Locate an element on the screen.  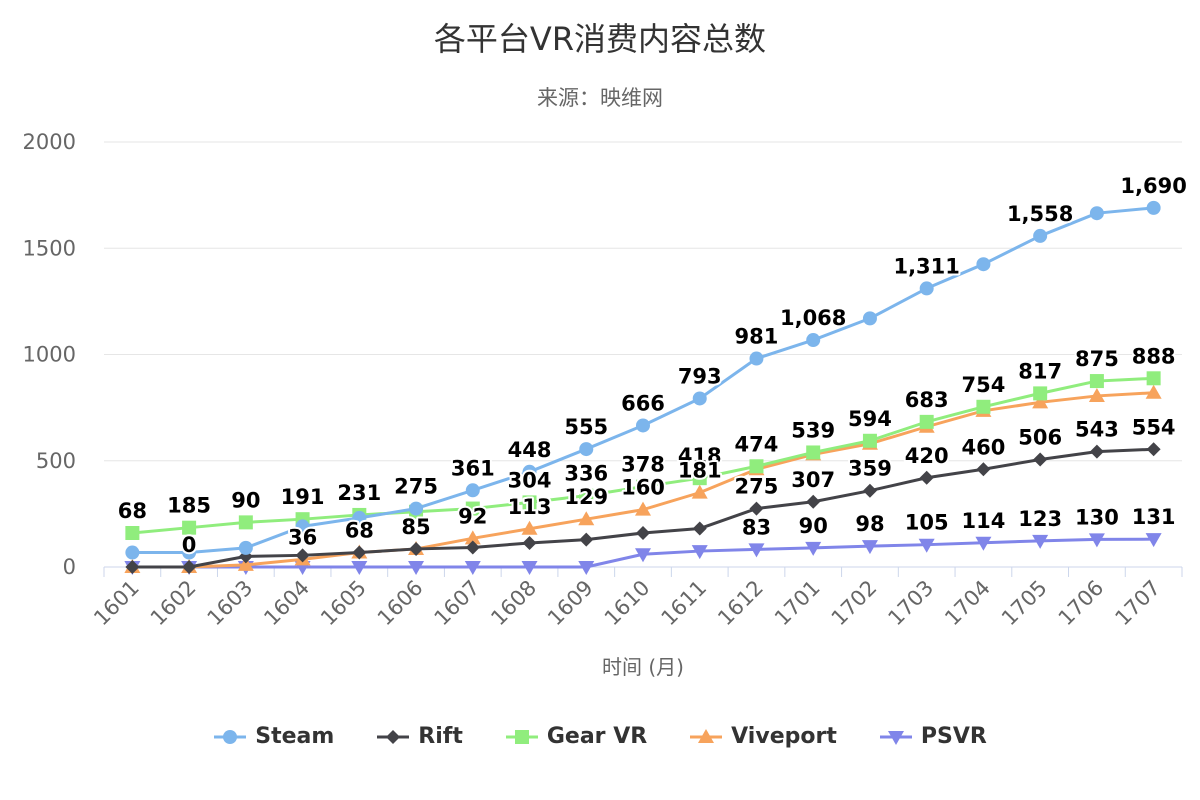
legend-item-steam: Steam is located at coordinates (273, 736).